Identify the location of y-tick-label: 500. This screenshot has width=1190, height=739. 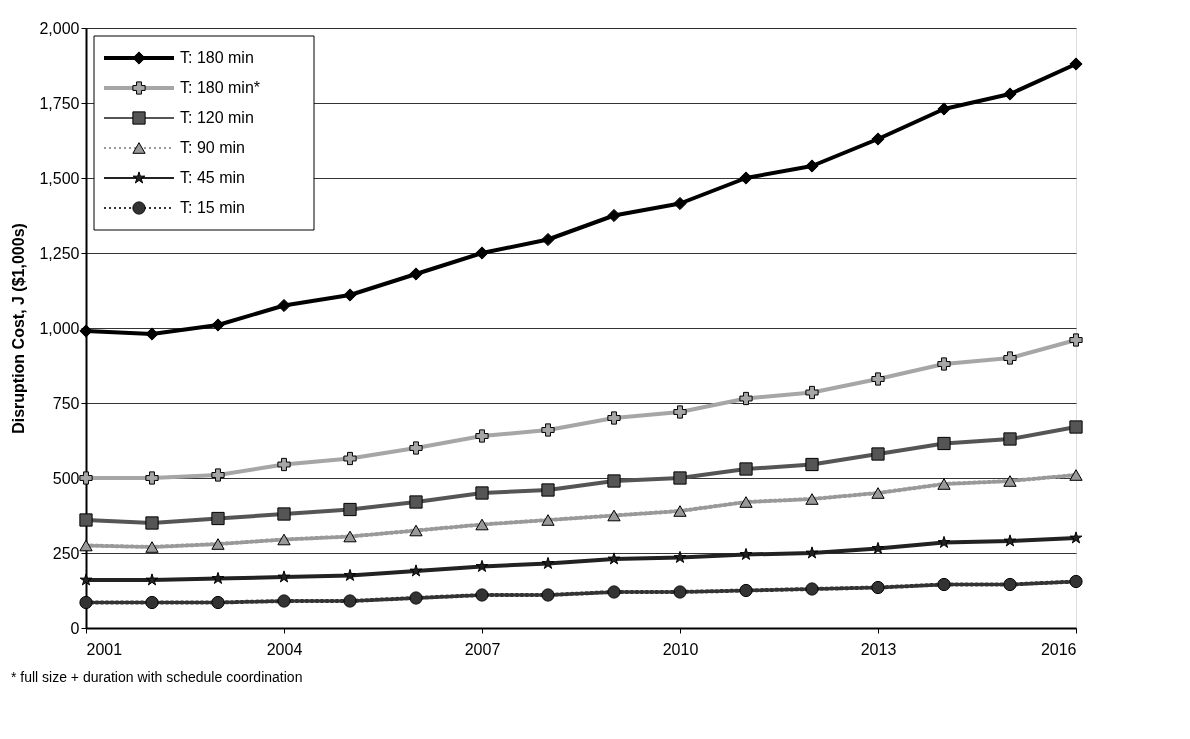
(66, 478).